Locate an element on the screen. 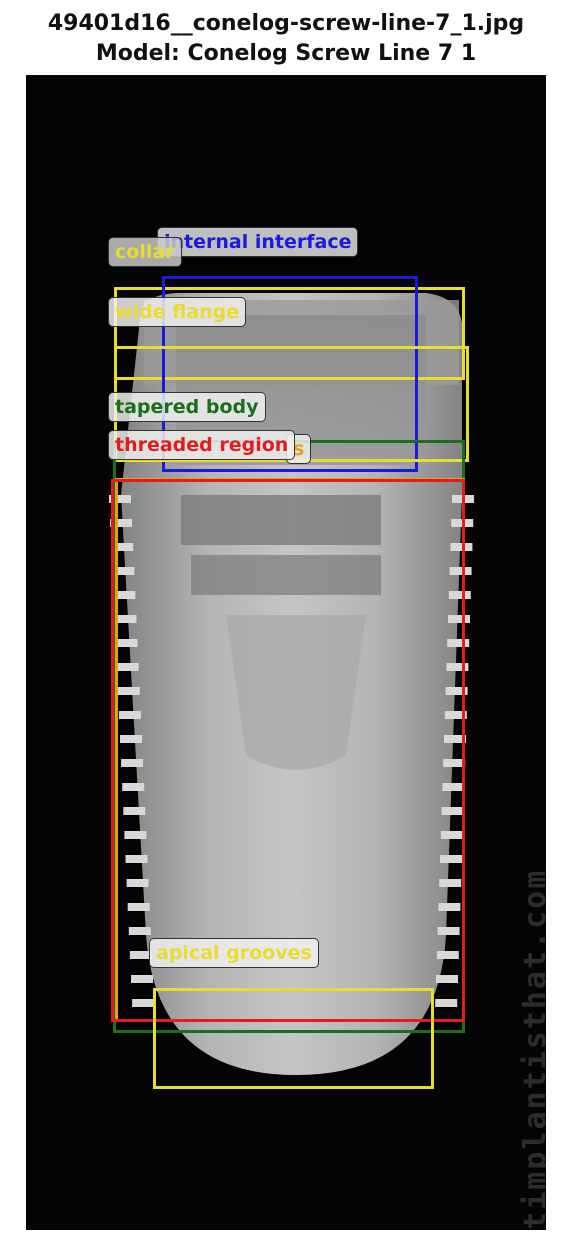  label-apical-grooves: apical grooves is located at coordinates (234, 953).